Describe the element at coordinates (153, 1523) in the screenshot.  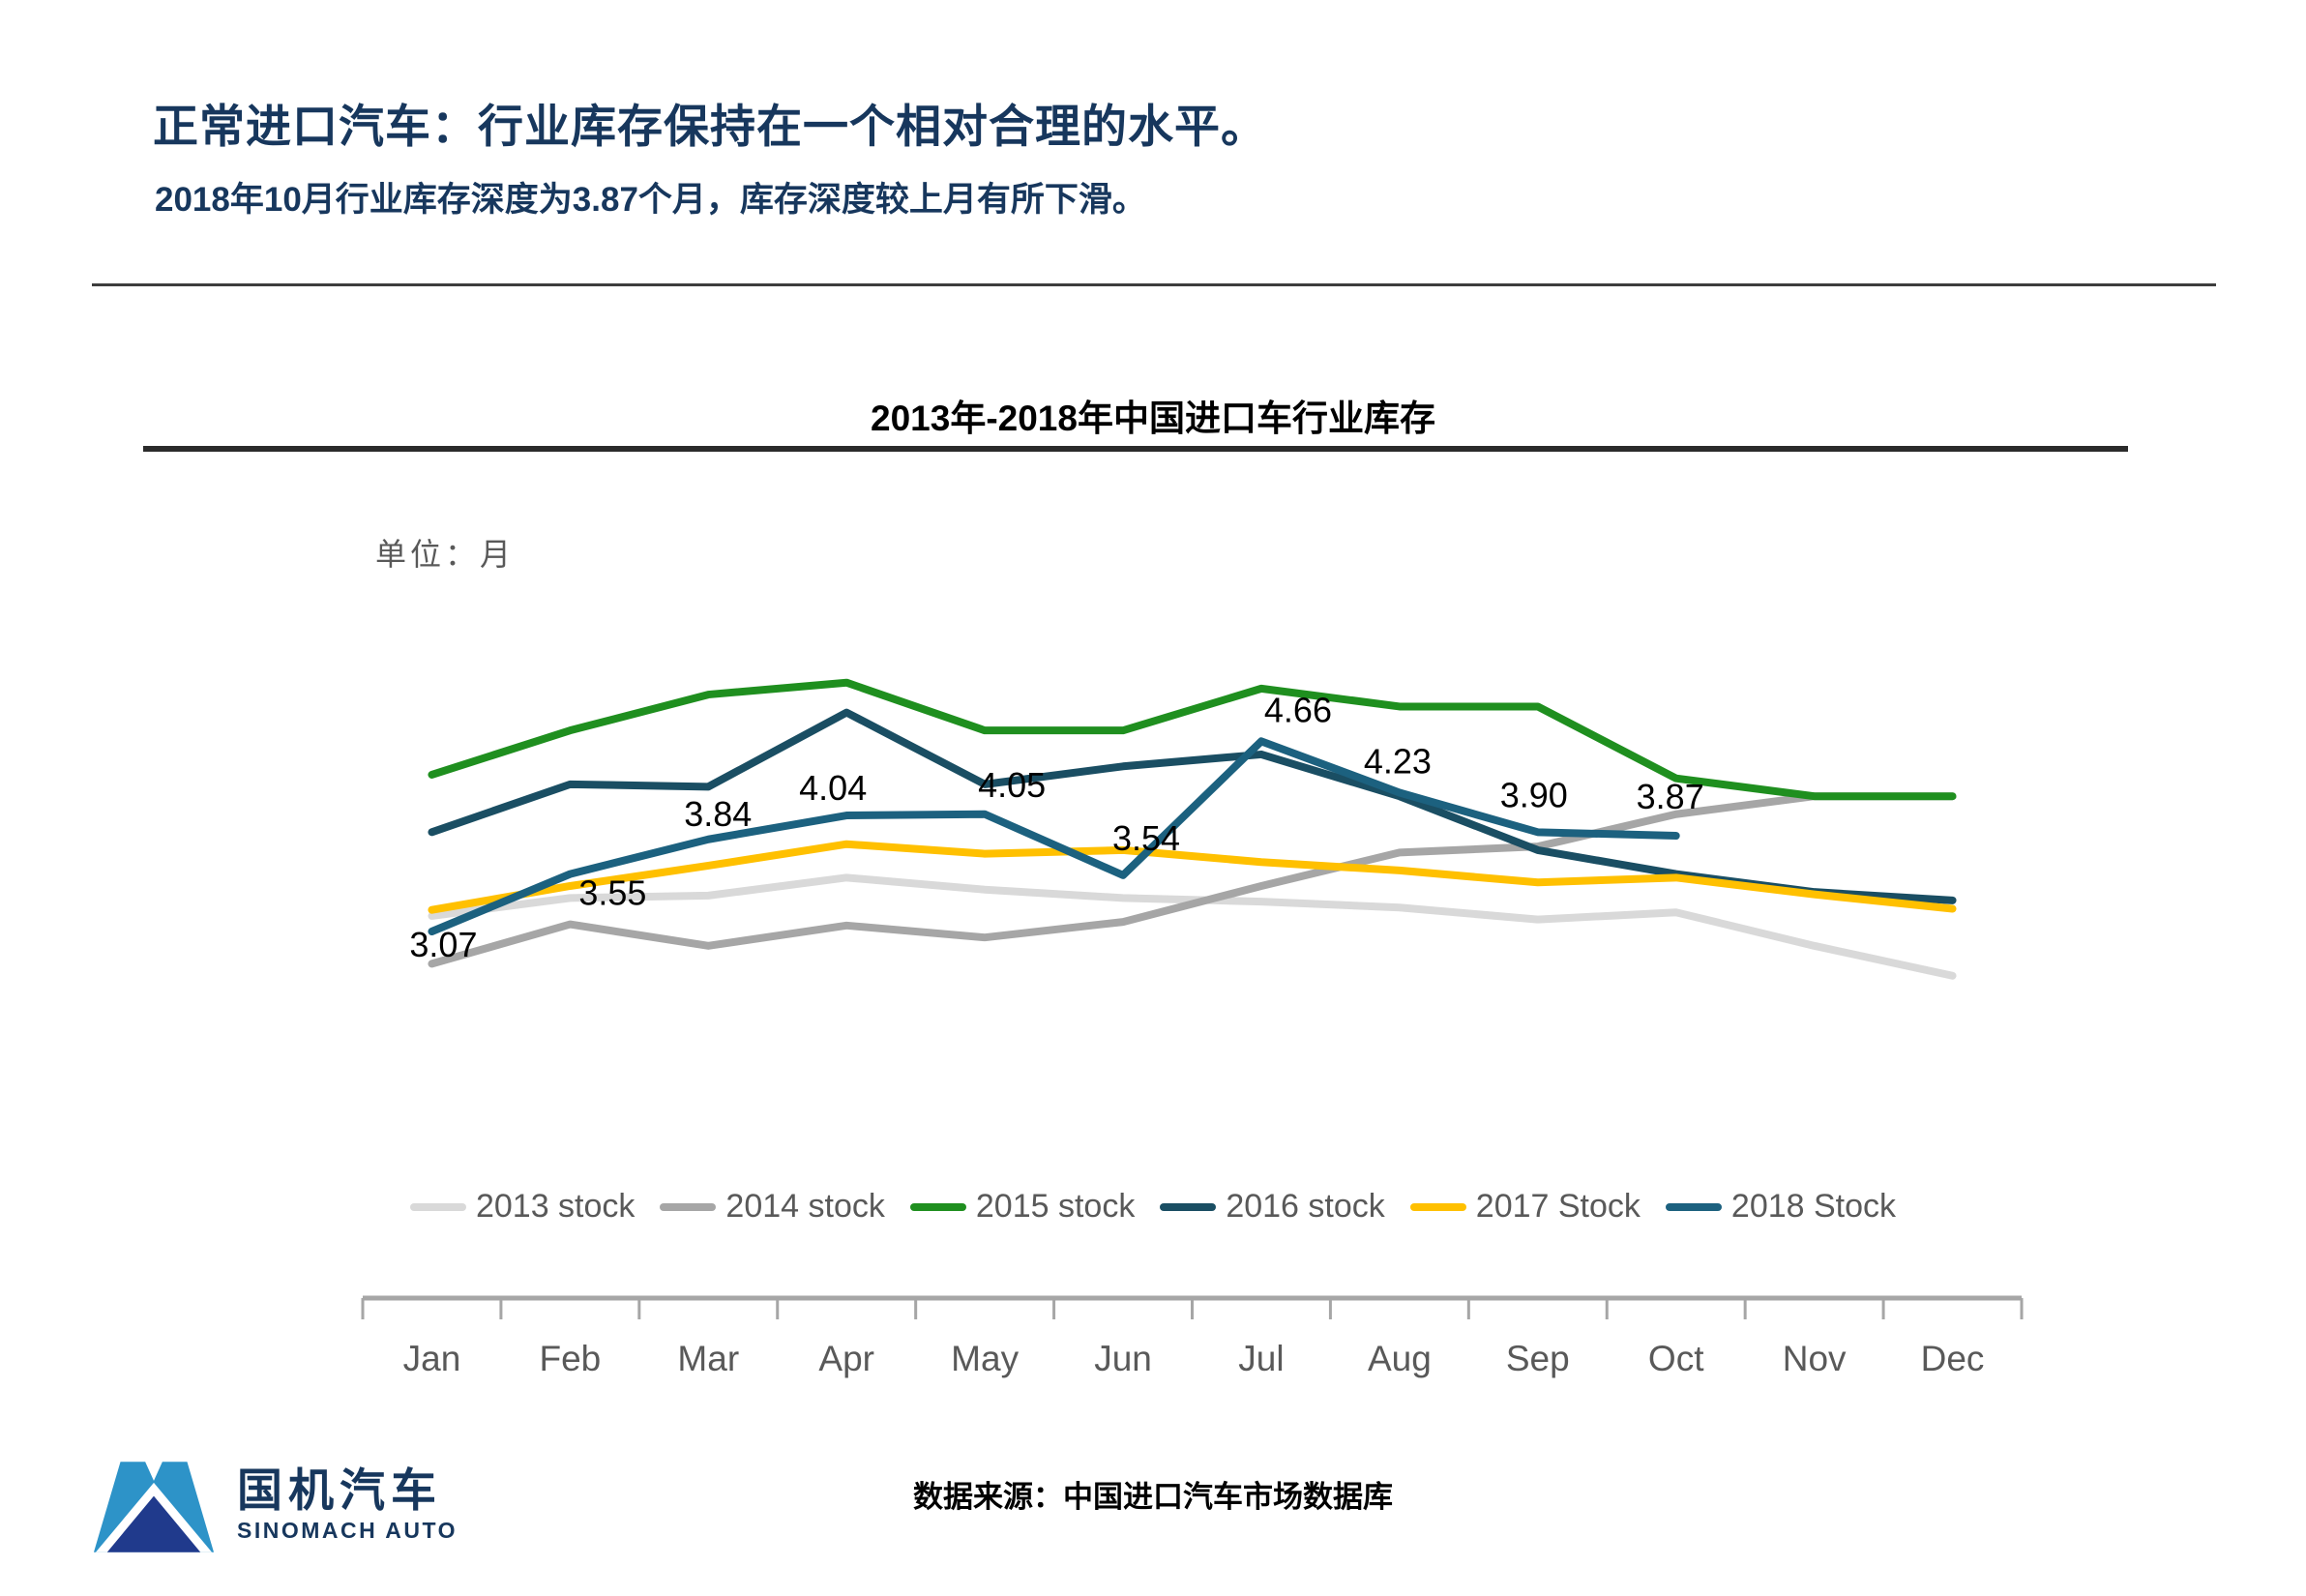
I see `logo-front` at that location.